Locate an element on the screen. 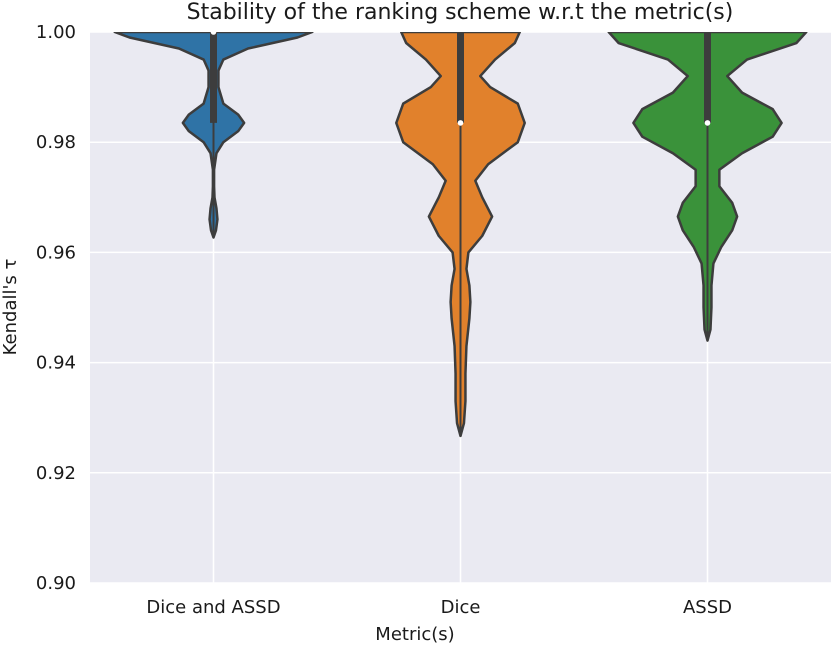  y-tick-label: 0.96 is located at coordinates (56, 252).